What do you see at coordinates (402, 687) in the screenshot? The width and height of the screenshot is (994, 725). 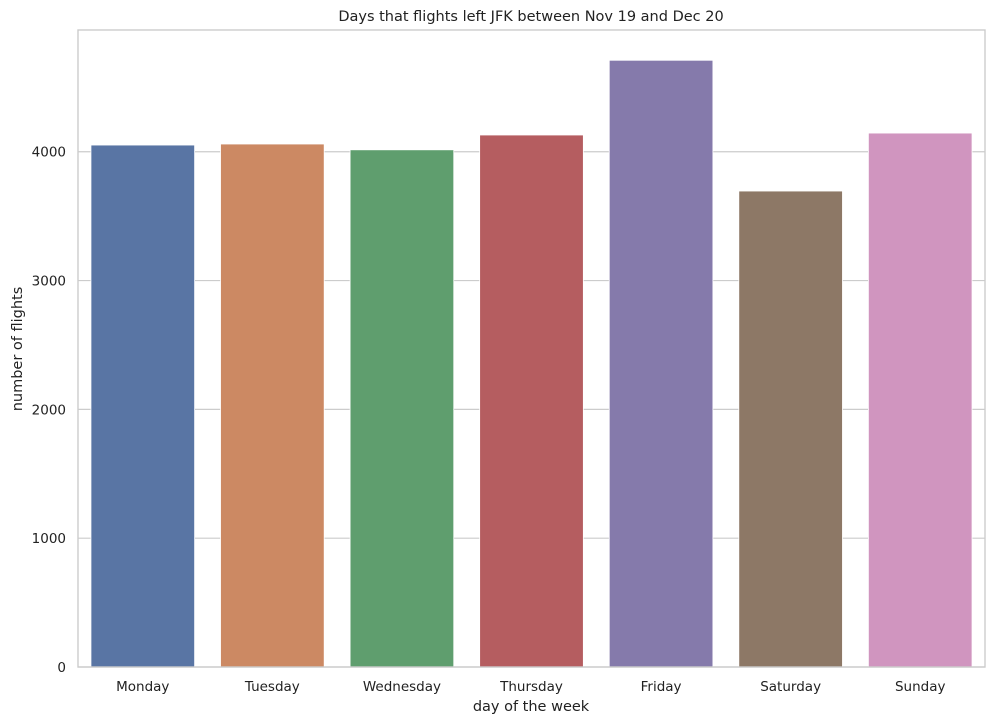 I see `x-tick-label-wednesday: Wednesday` at bounding box center [402, 687].